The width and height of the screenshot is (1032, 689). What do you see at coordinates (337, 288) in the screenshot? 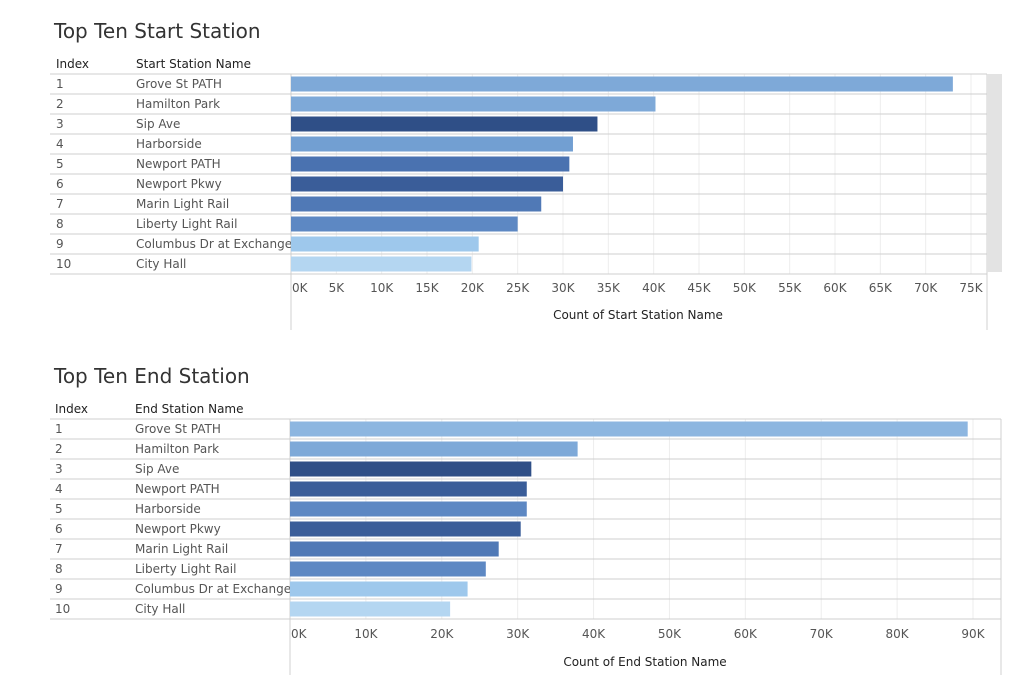
I see `x-tick-label: 5K` at bounding box center [337, 288].